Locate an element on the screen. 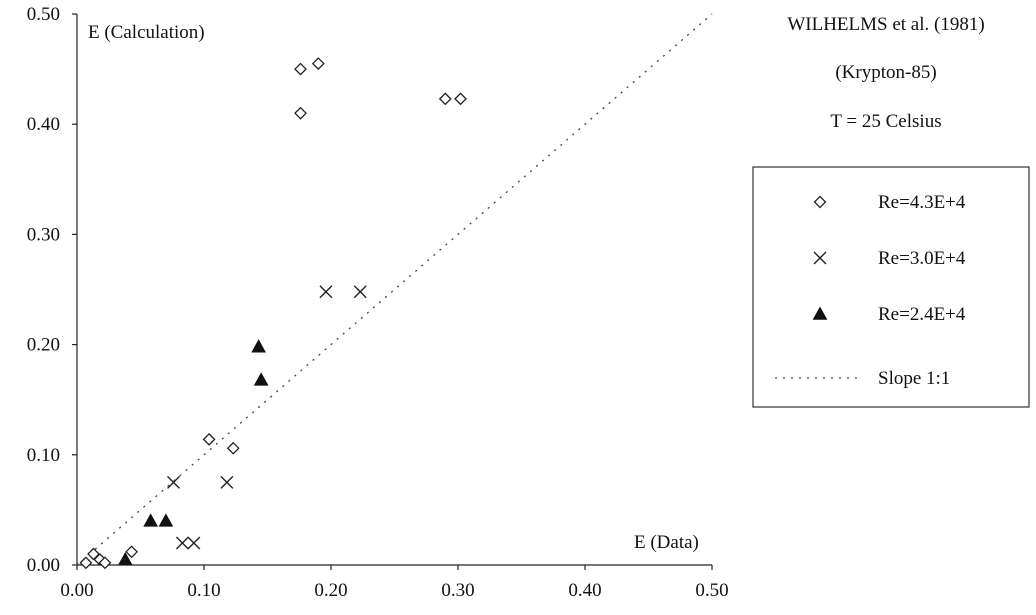 Image resolution: width=1036 pixels, height=615 pixels. legend-triangle-shape is located at coordinates (820, 313).